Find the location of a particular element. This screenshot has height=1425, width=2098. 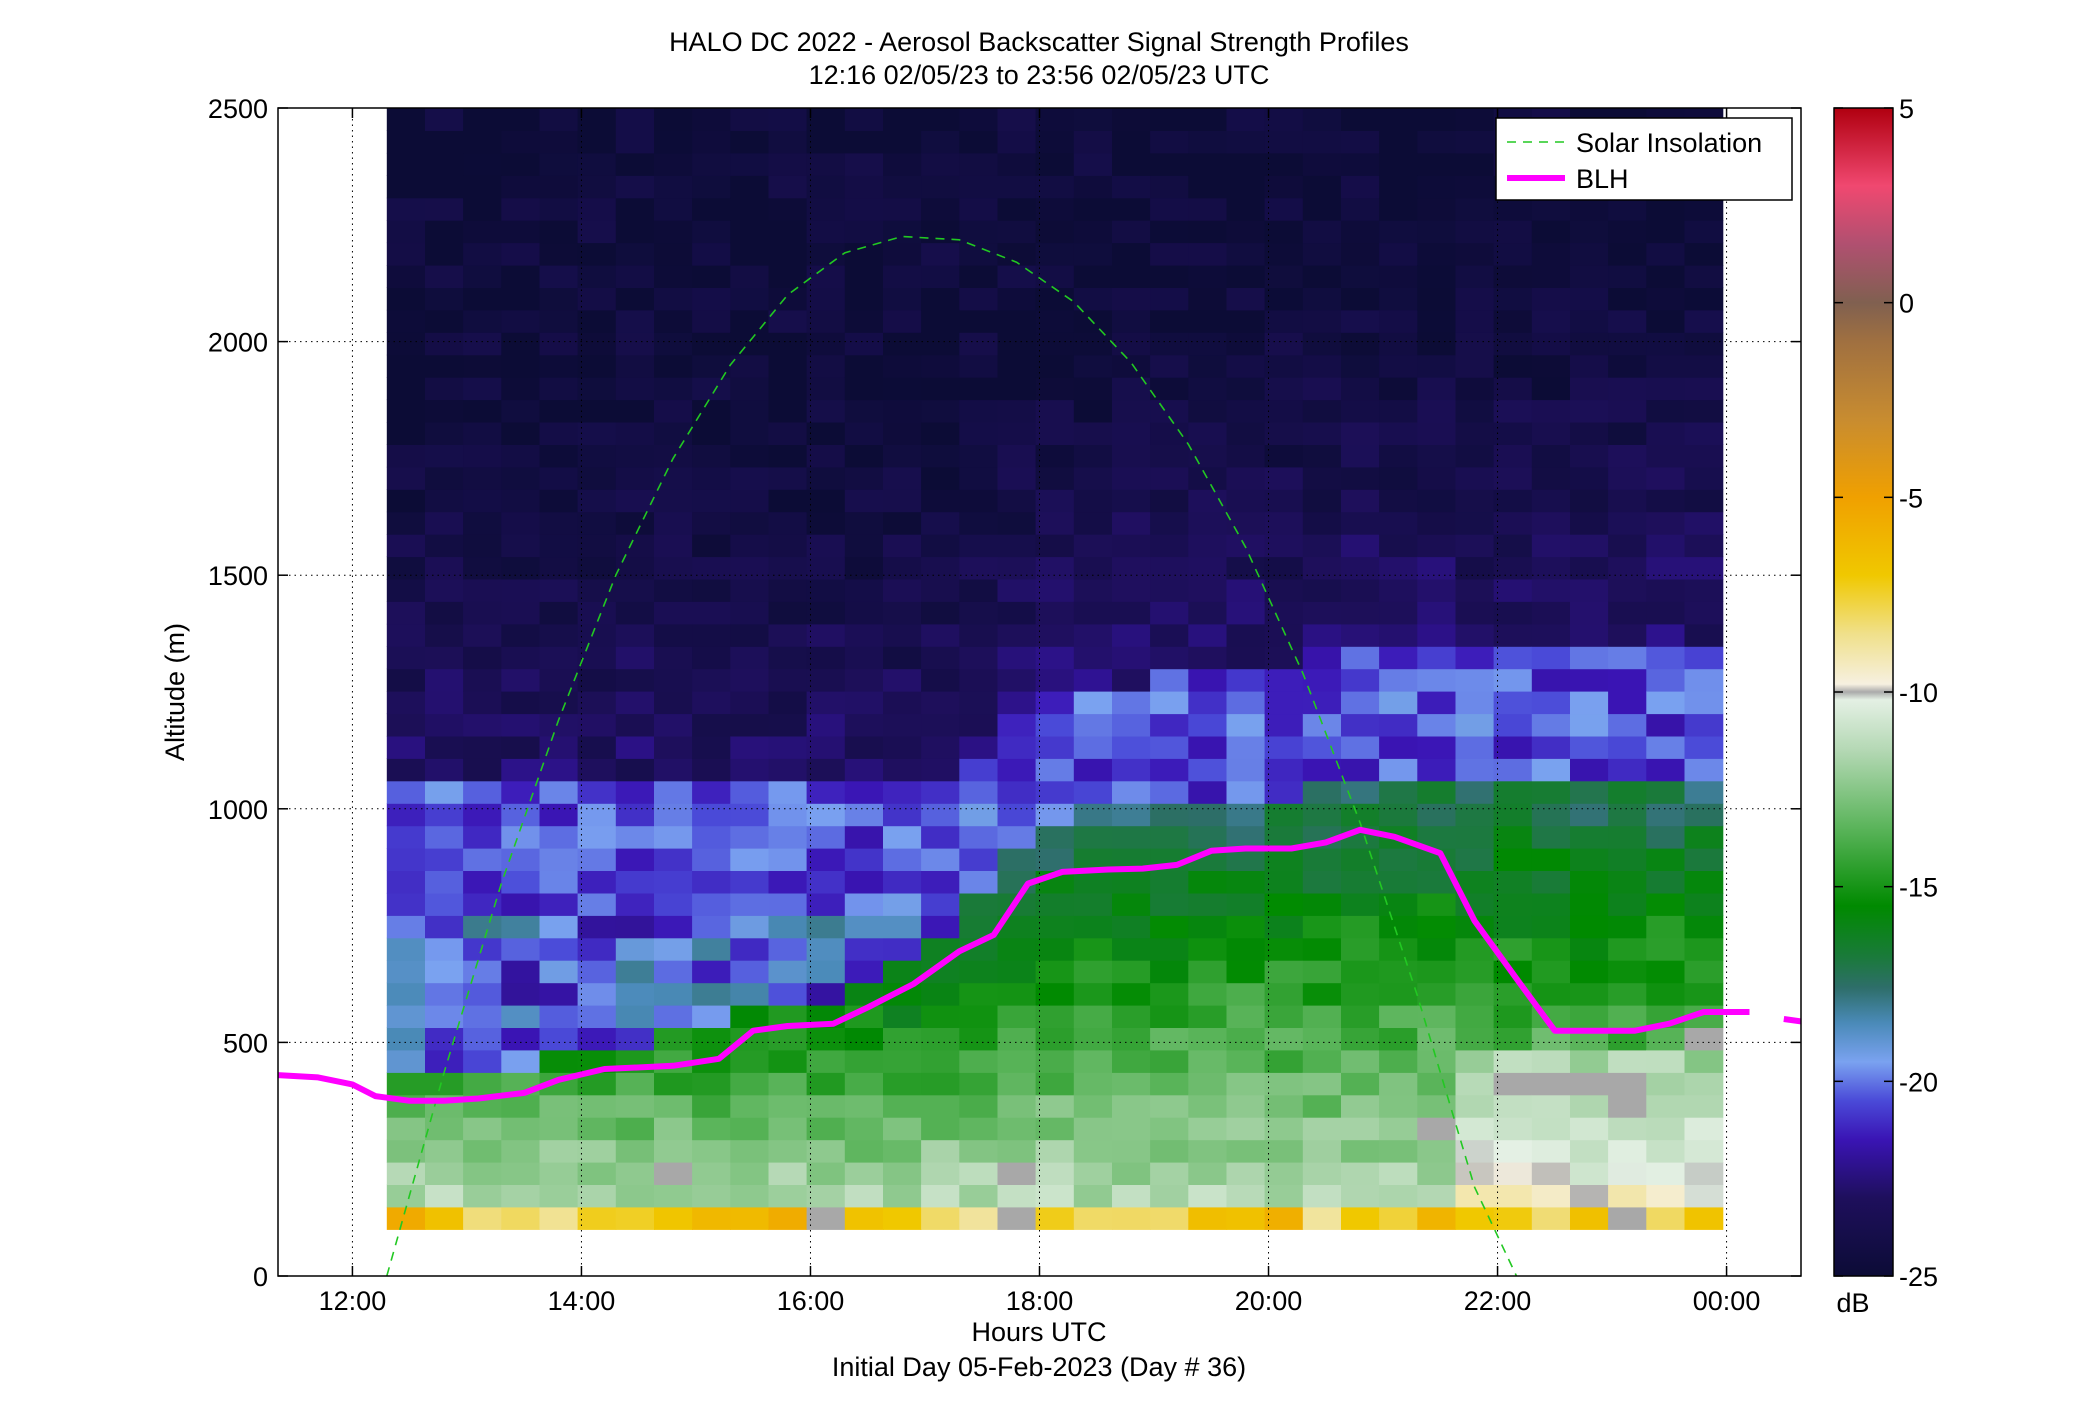

y-tick-label: 500 is located at coordinates (245, 1043).